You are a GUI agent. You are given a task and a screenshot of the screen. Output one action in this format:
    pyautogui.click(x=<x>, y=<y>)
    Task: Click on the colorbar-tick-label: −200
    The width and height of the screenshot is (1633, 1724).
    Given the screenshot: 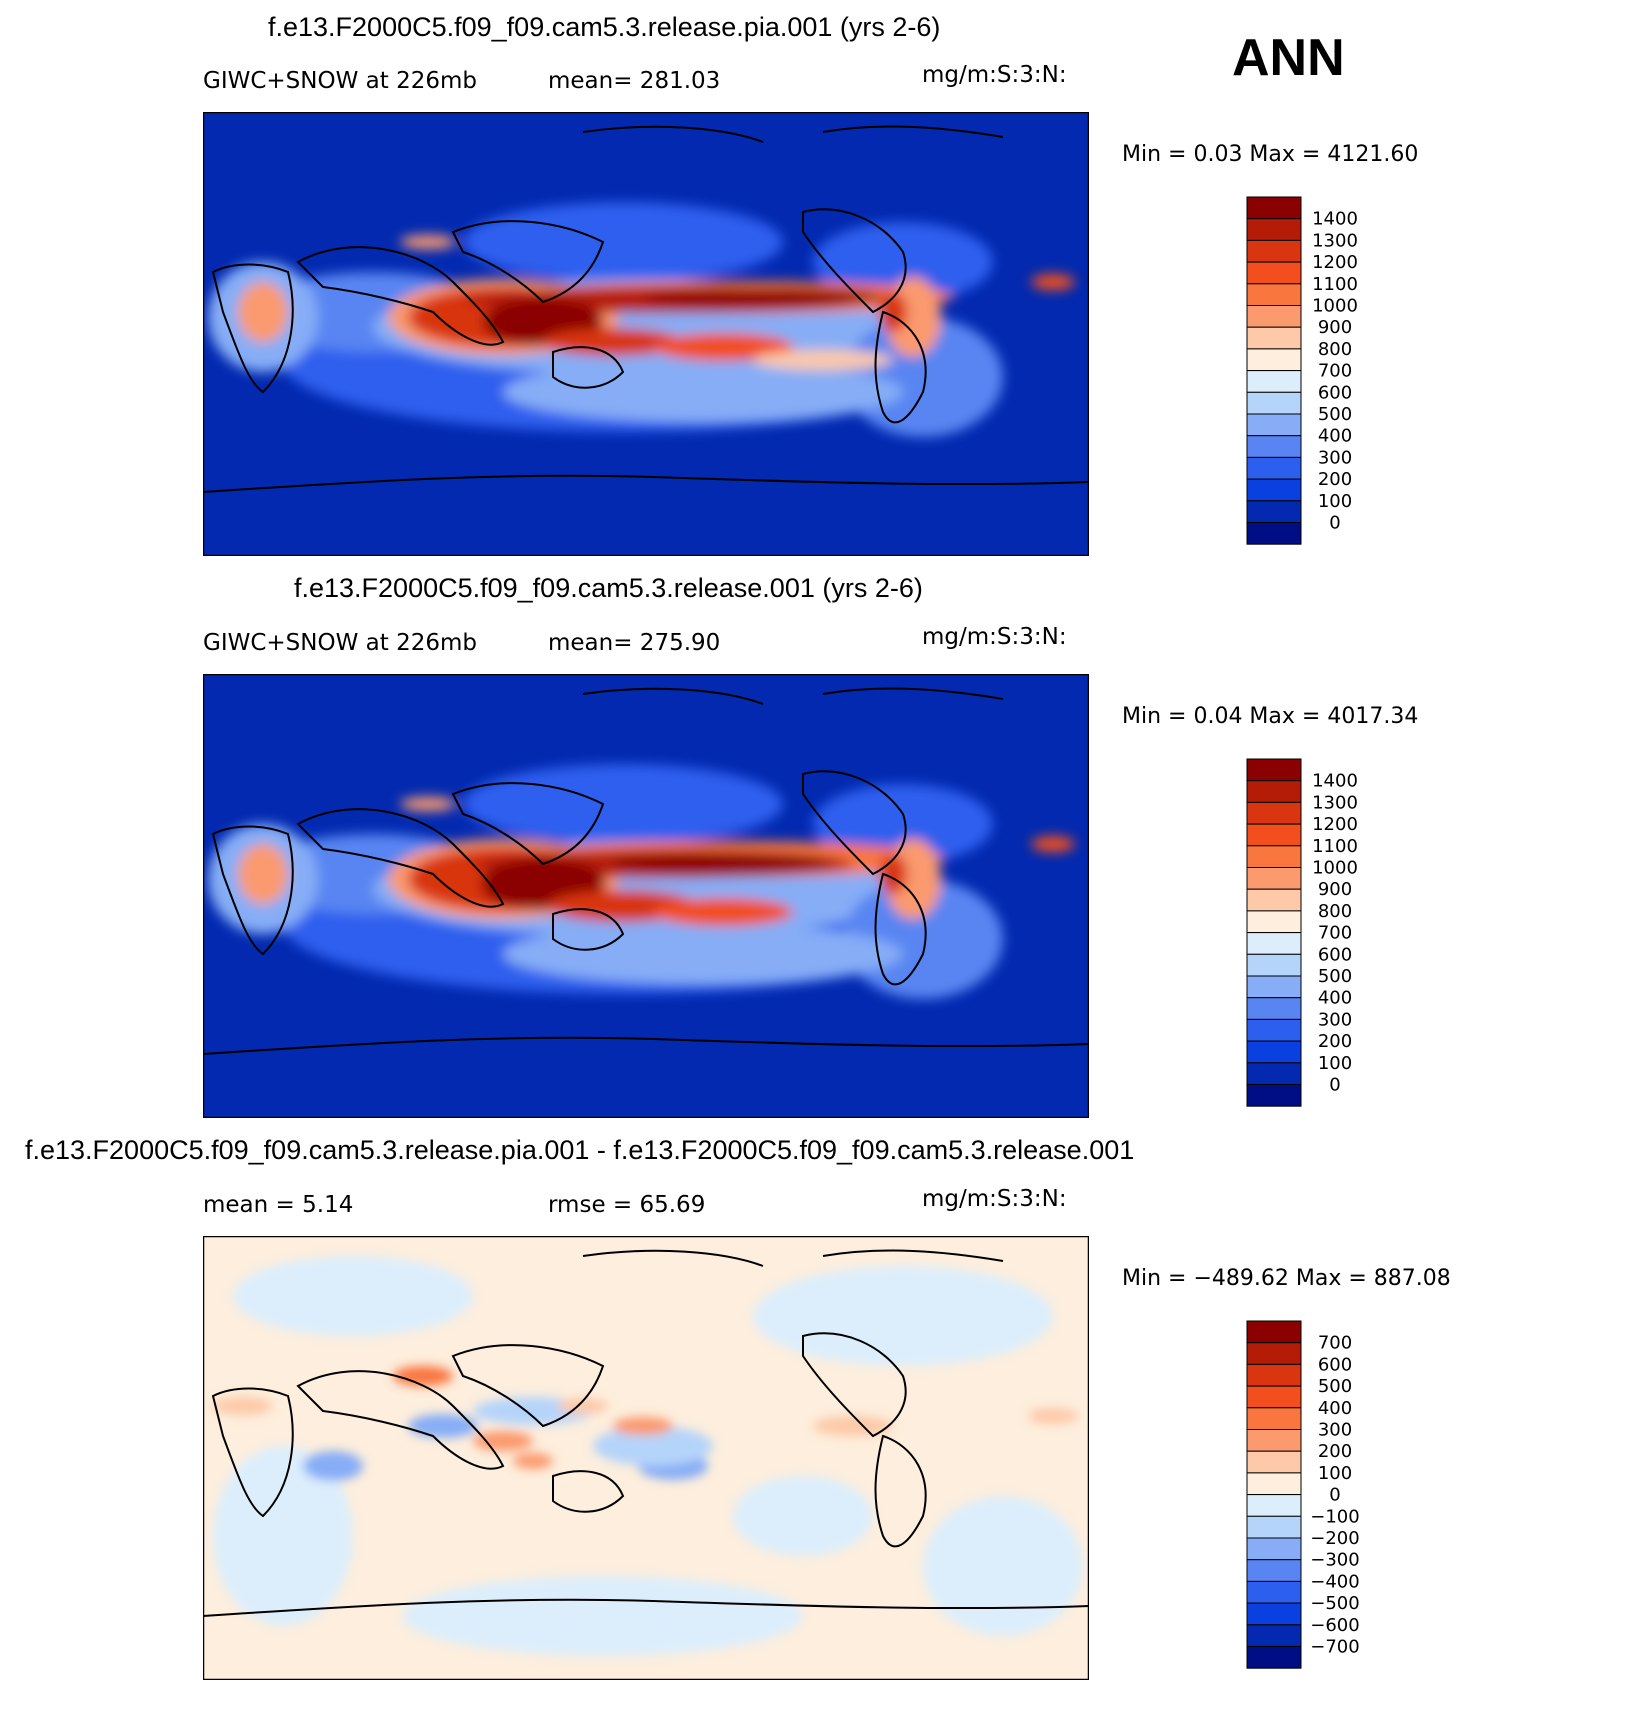 What is the action you would take?
    pyautogui.click(x=1334, y=1538)
    